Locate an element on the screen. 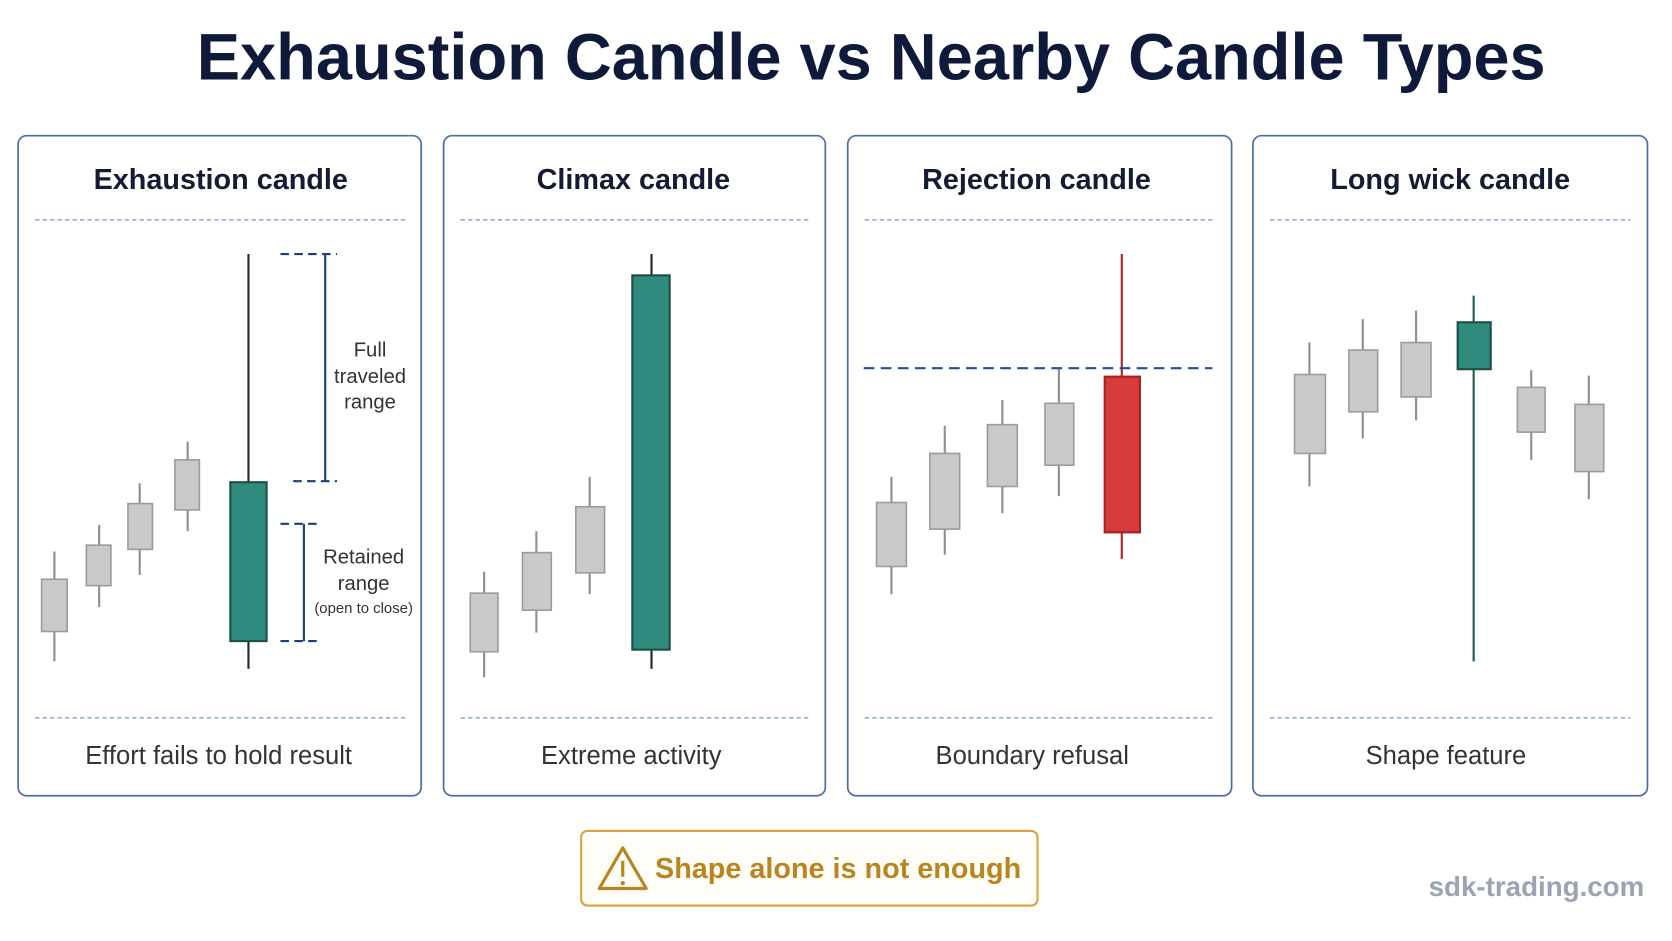  panel-title: Long wick candle is located at coordinates (1450, 180).